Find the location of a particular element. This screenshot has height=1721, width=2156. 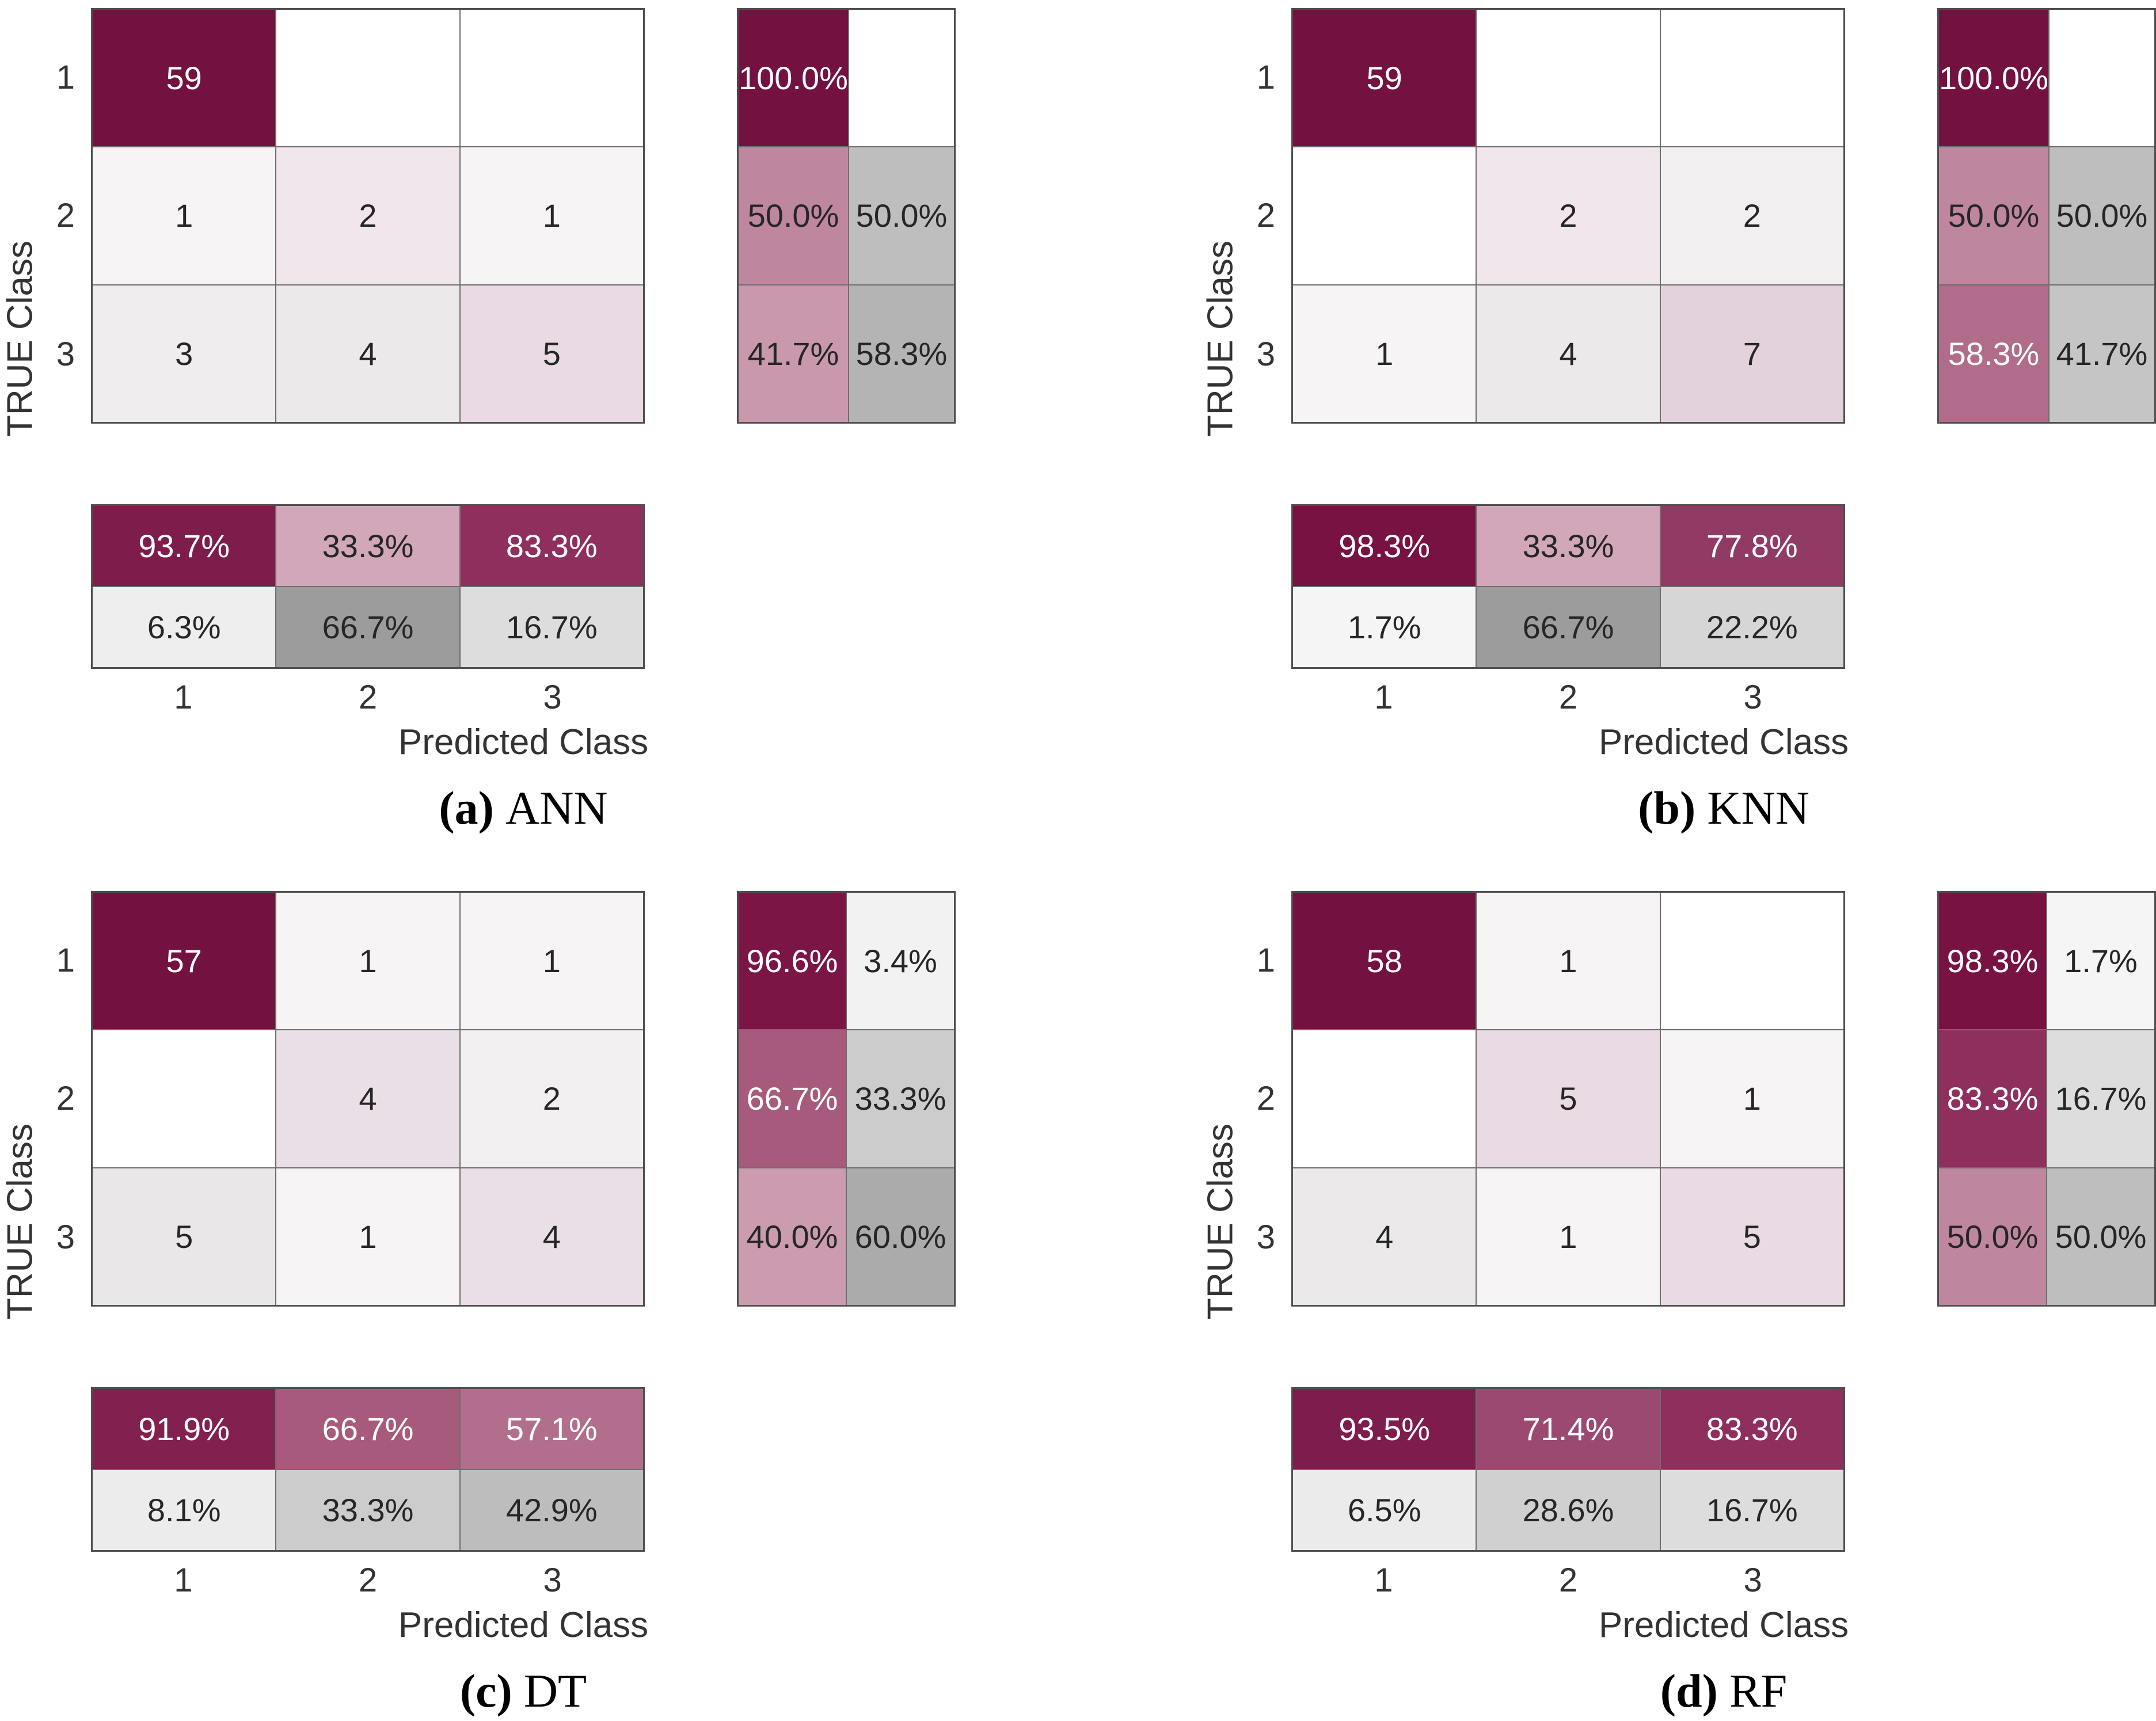

confusion-matrix: 59 1 2 1 3 4 5 is located at coordinates (368, 216).